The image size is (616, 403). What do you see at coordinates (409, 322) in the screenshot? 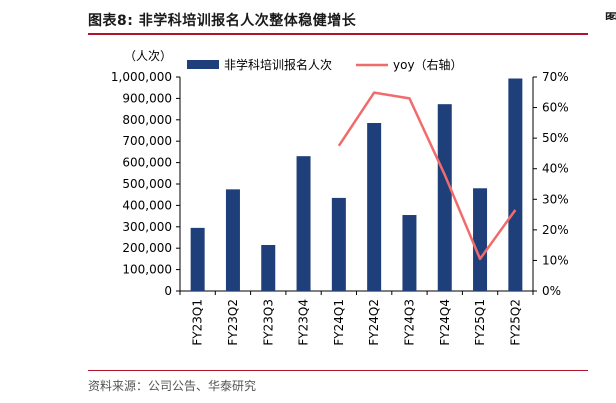
I see `x-axis-tick-label: FY24Q3` at bounding box center [409, 322].